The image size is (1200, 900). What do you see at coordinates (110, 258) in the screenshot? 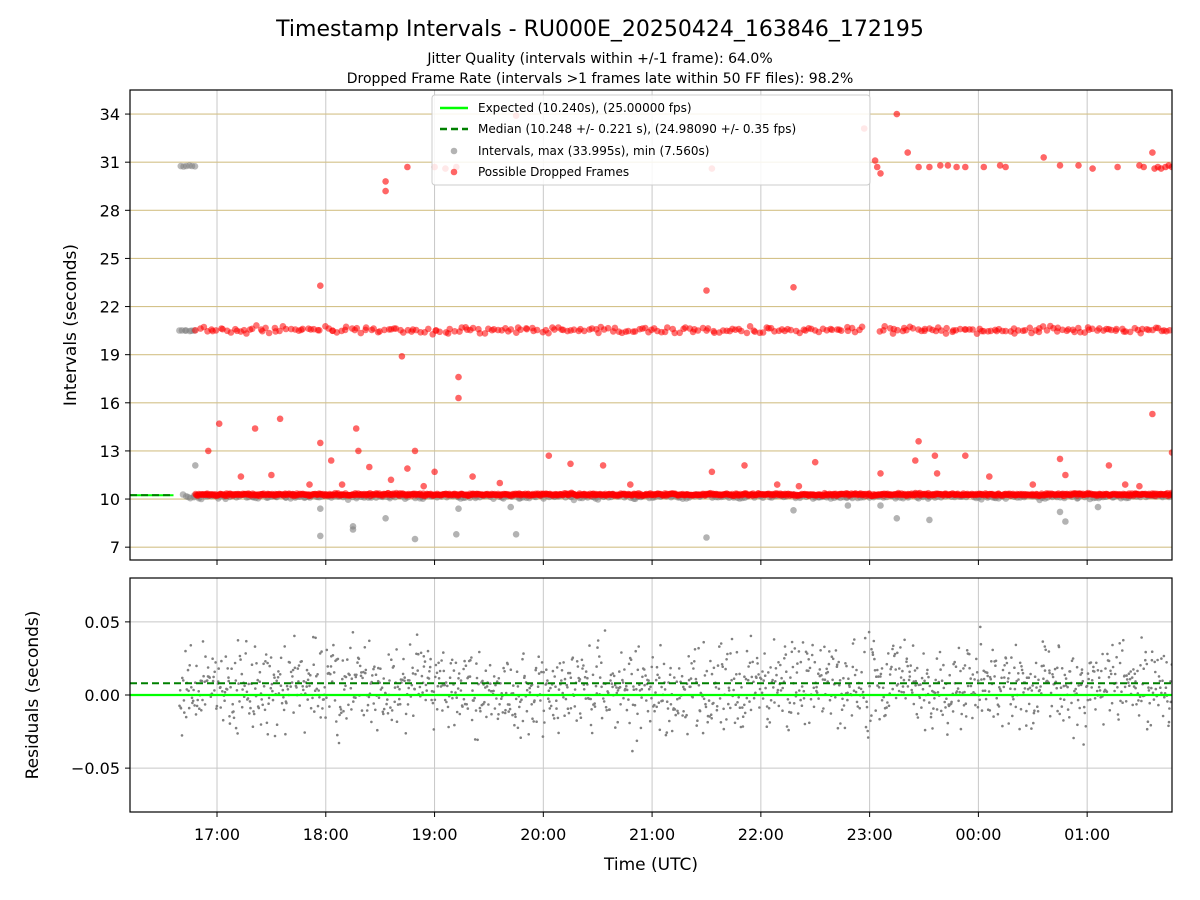
I see `intervals-y-tick-label: 25` at bounding box center [110, 258].